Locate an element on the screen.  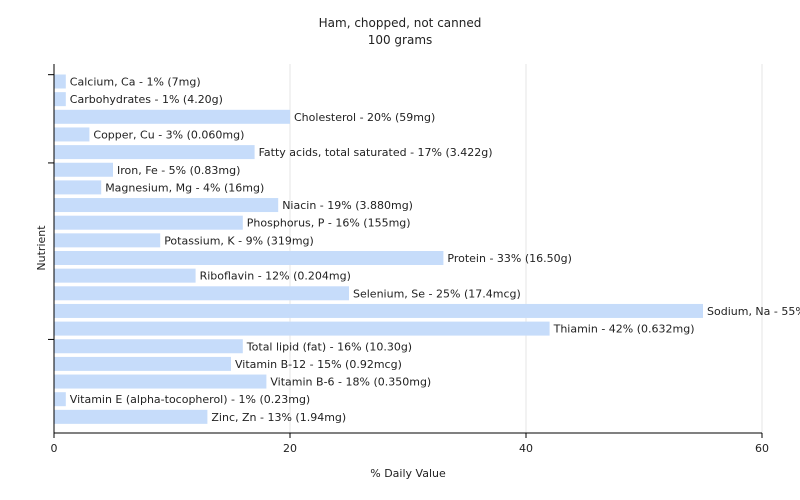
bar-label-13: Sodium, Na - 55% (1330mg) is located at coordinates (753, 311).